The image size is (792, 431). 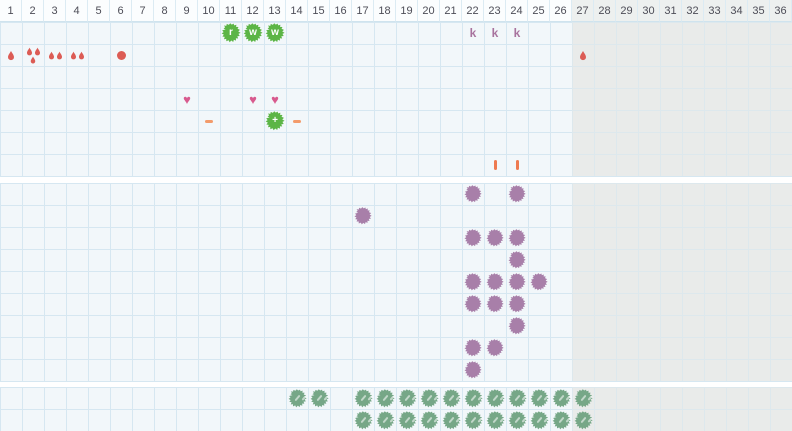 I want to click on splat-letter: w, so click(x=253, y=32).